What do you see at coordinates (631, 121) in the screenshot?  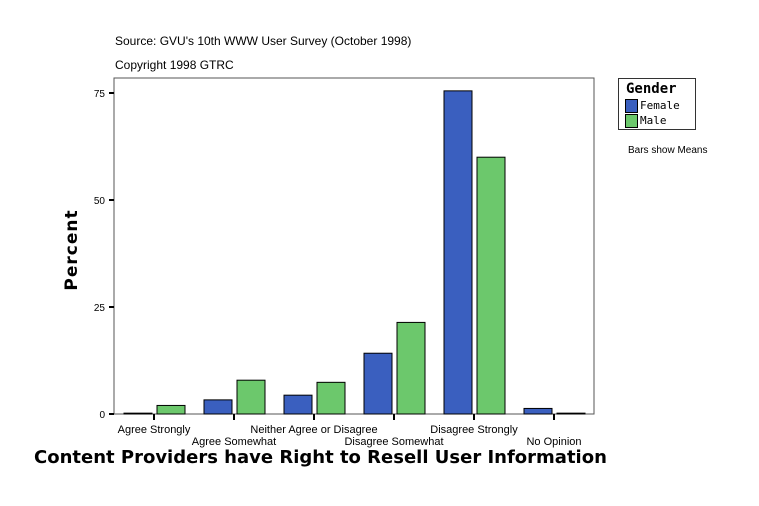 I see `legend-swatch-male` at bounding box center [631, 121].